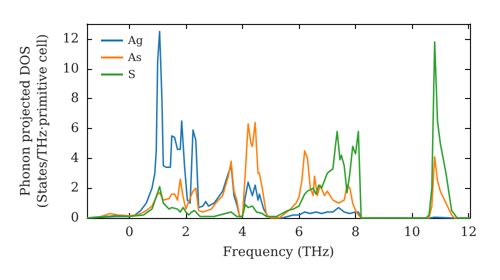  What do you see at coordinates (74, 158) in the screenshot?
I see `y-tick-label: 4` at bounding box center [74, 158].